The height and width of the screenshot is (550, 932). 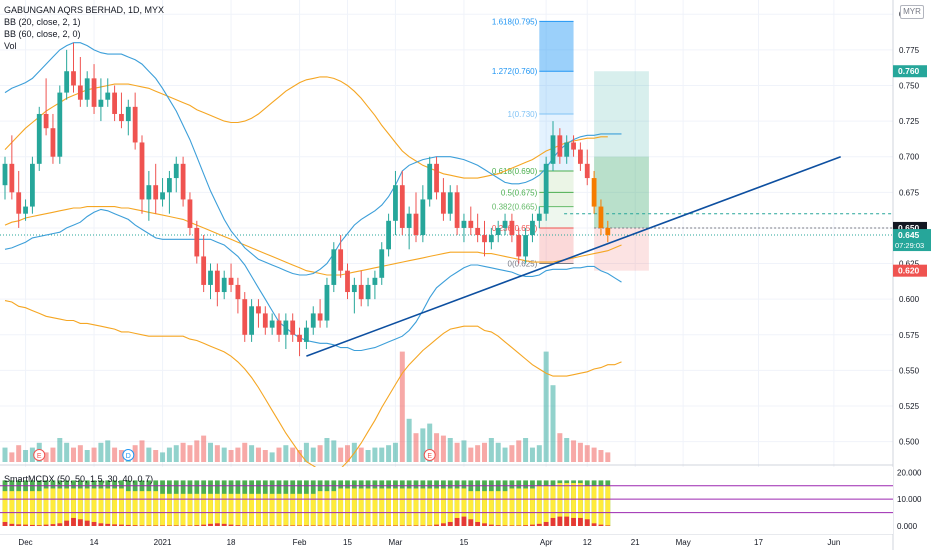 I want to click on target-price-badge-bg, so click(x=910, y=71).